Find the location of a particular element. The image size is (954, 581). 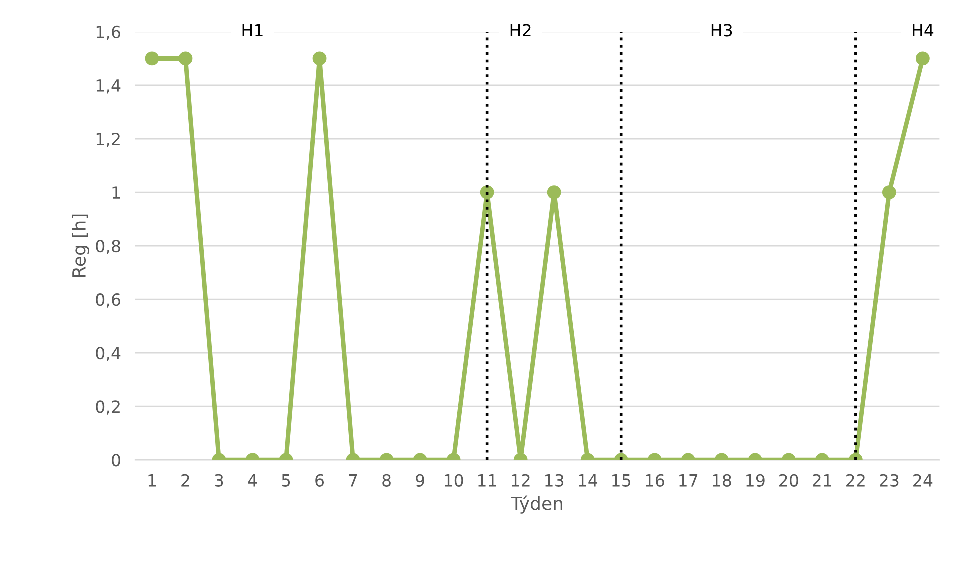

x-tick-label: 13 is located at coordinates (555, 480).